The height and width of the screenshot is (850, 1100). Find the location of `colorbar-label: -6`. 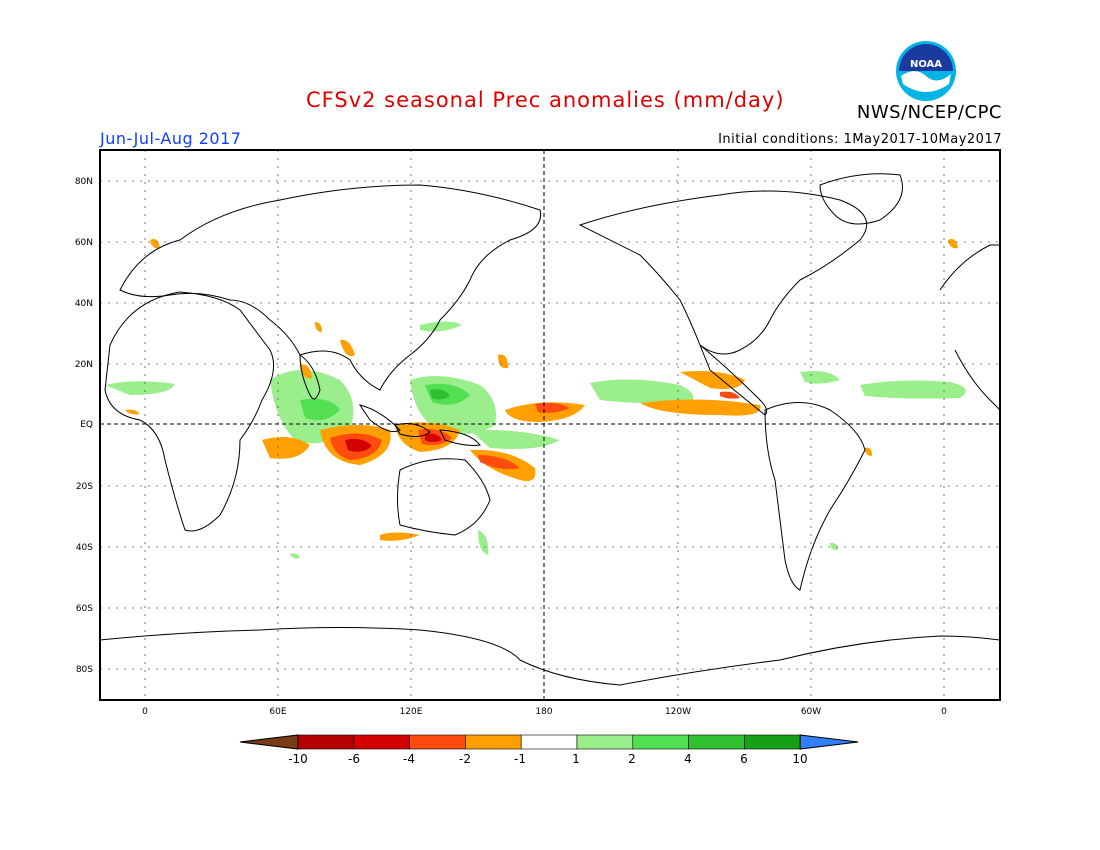

colorbar-label: -6 is located at coordinates (354, 759).